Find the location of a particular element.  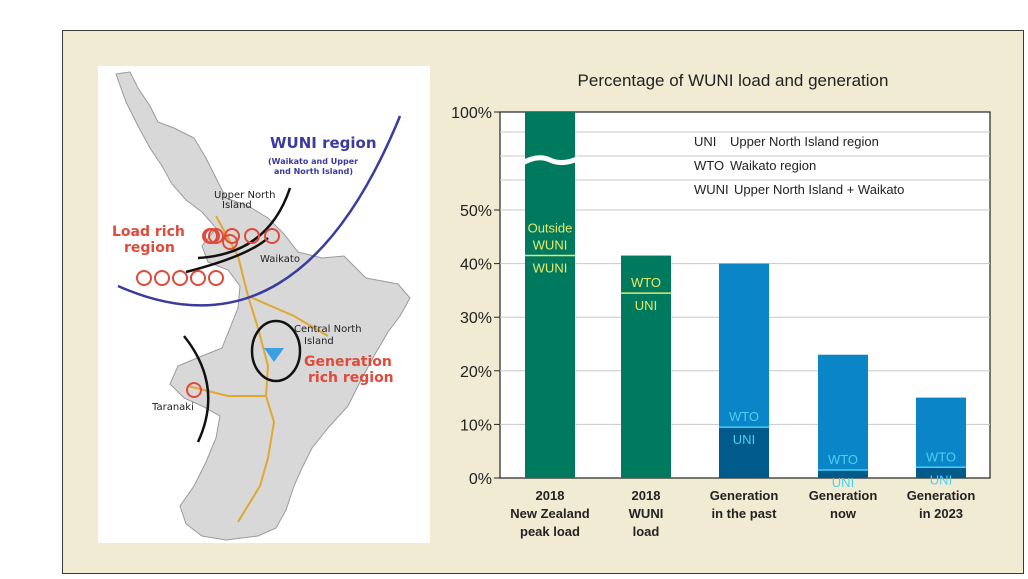

load-rich-boundary-arc is located at coordinates (244, 223).